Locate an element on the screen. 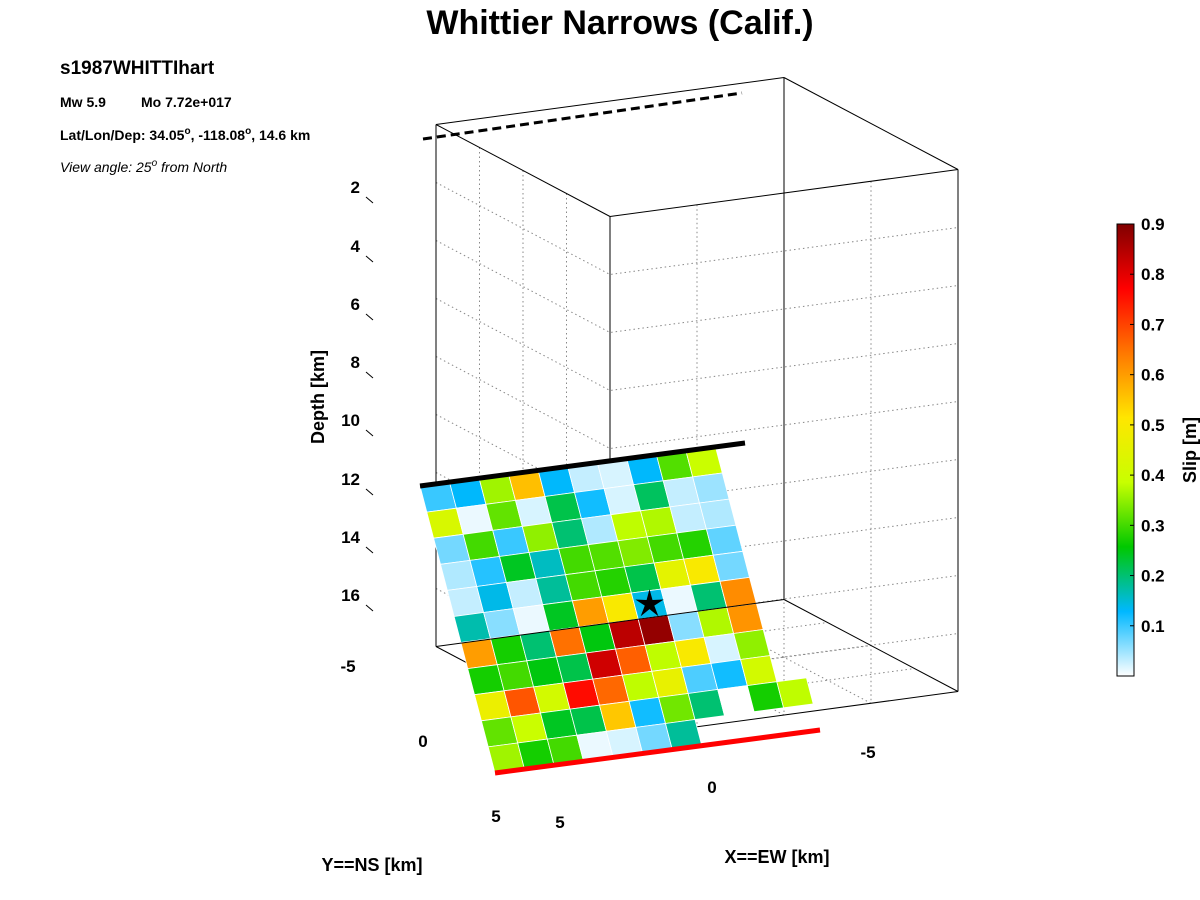 This screenshot has height=900, width=1200. magnitude-label: Mw 5.9 is located at coordinates (83, 102).